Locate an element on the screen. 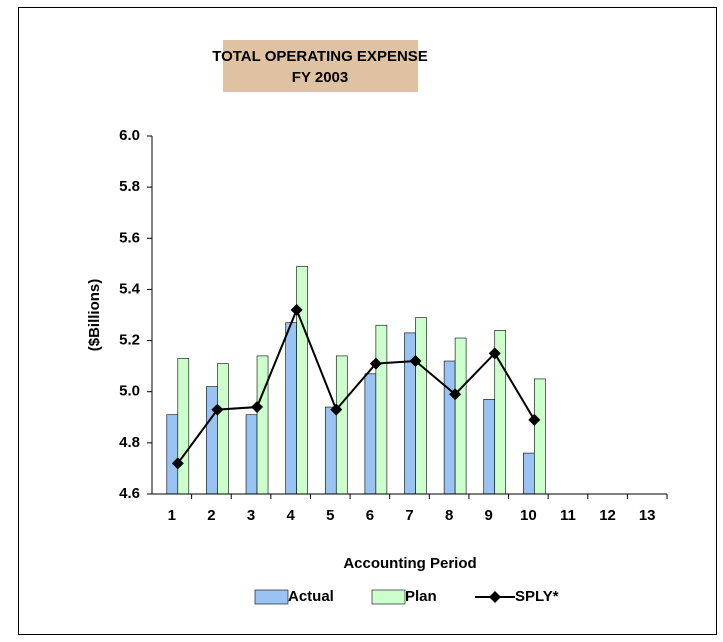 This screenshot has height=642, width=723. x-tick-label: 8 is located at coordinates (449, 515).